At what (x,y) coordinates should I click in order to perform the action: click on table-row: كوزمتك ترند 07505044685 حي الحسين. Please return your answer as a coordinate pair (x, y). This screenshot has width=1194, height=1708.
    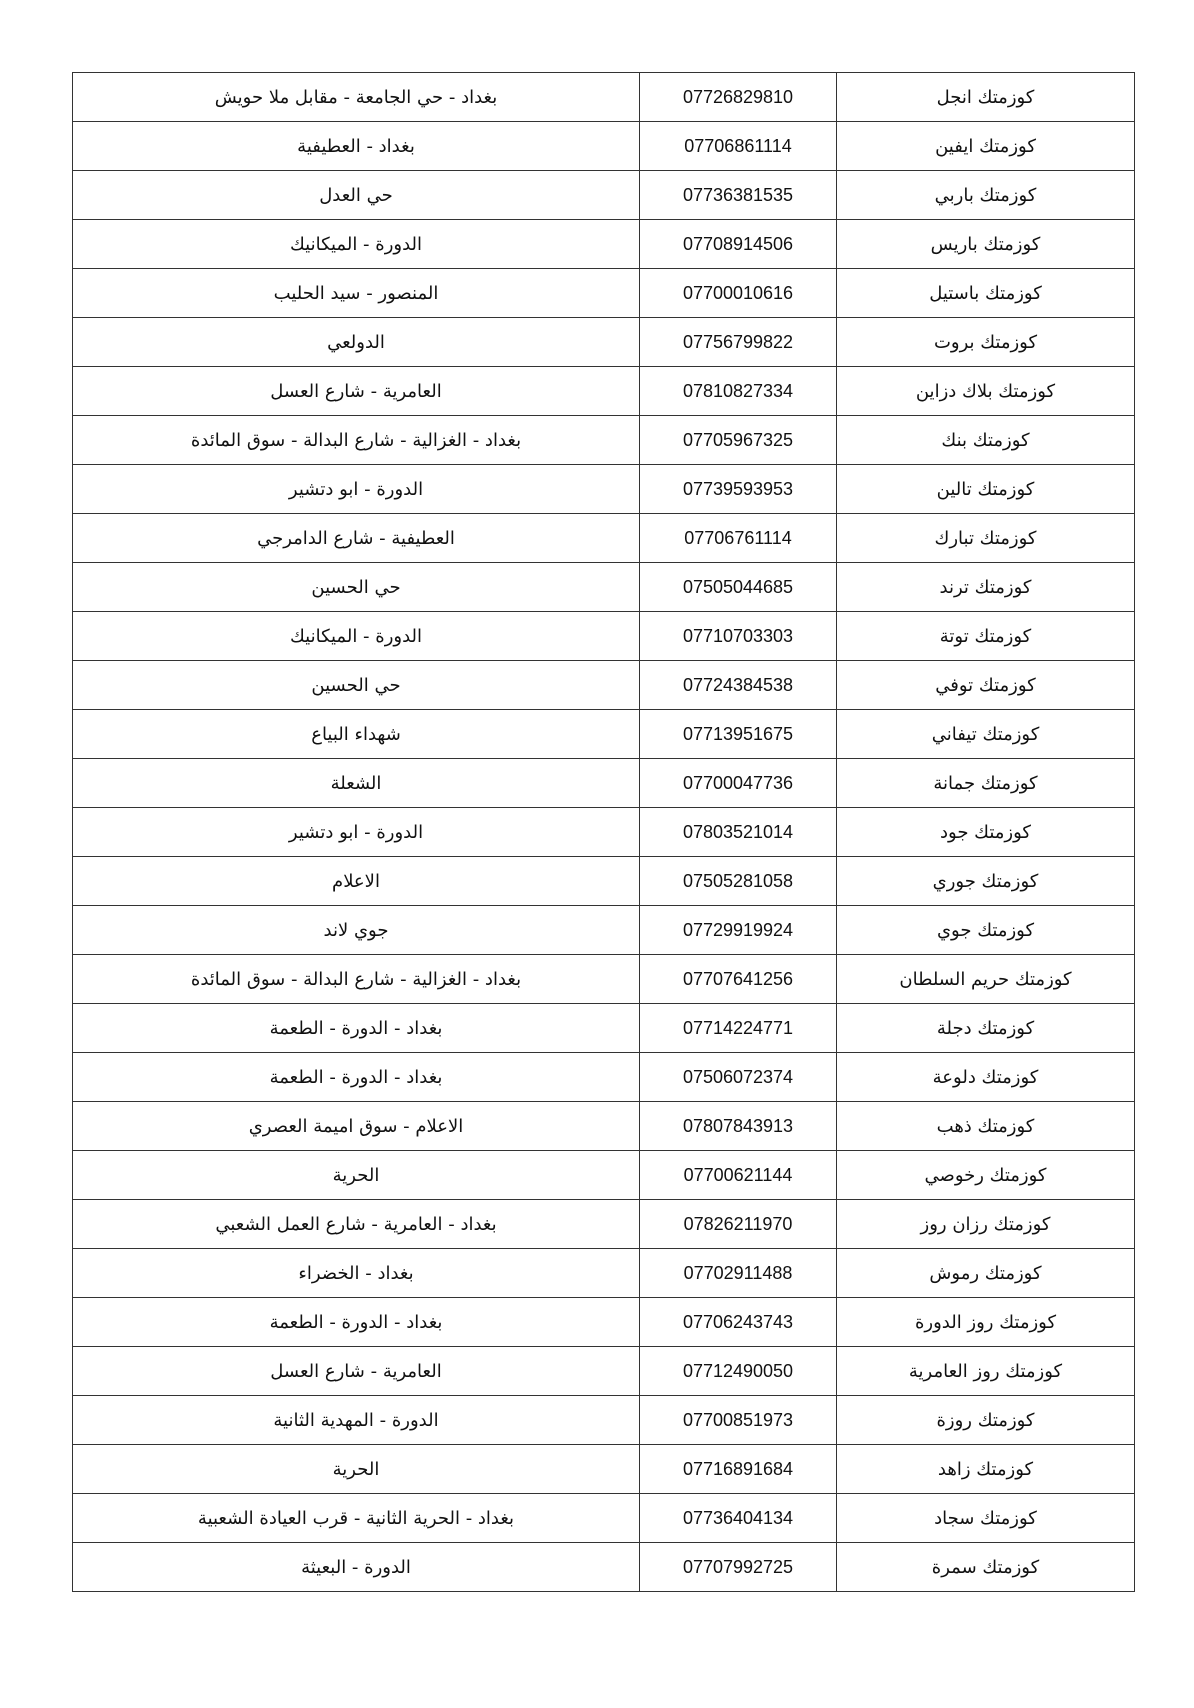
    Looking at the image, I should click on (603, 587).